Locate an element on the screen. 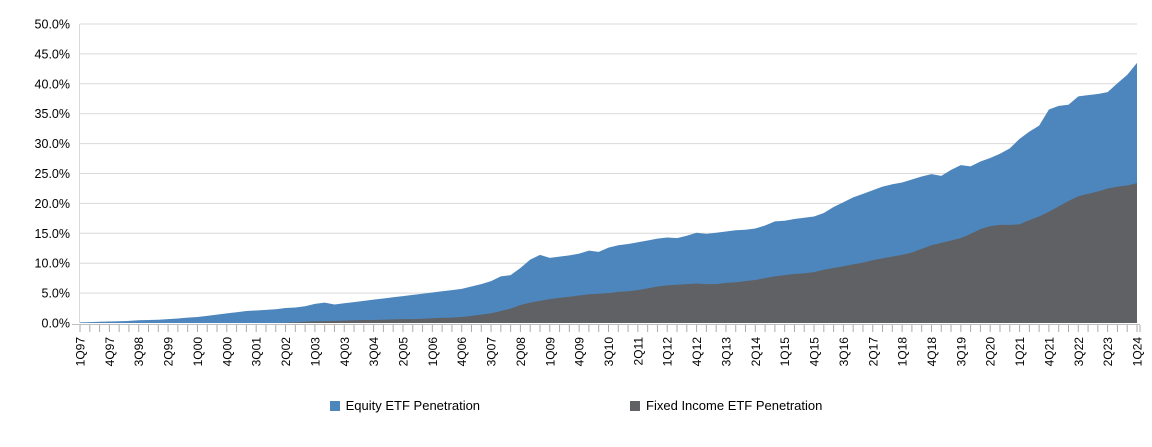 This screenshot has width=1152, height=447. x-axis-tick-label: 4Q12 is located at coordinates (697, 352).